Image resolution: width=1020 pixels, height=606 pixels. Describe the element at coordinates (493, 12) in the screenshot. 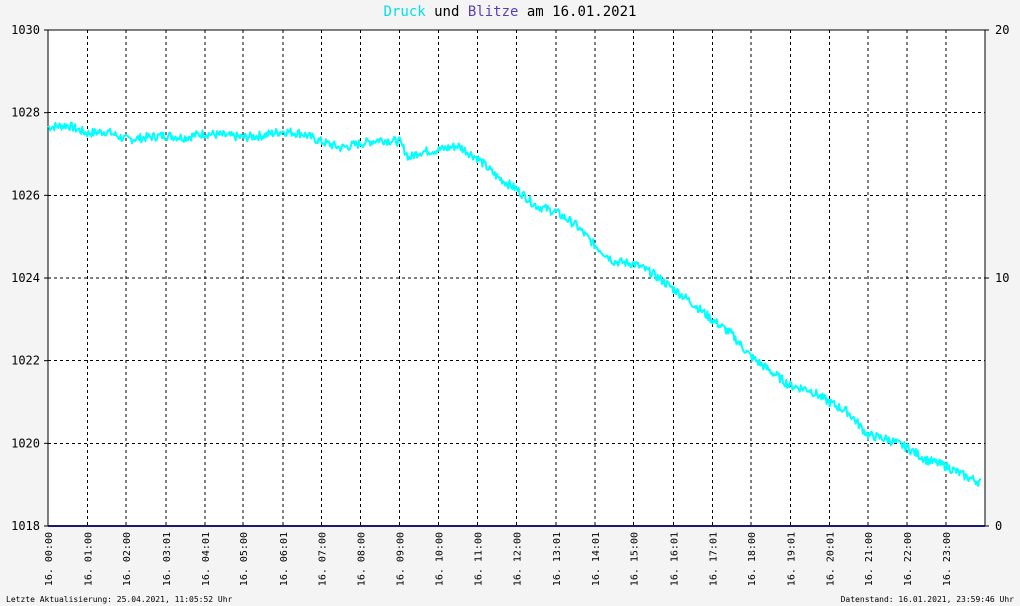

I see `title-blitze: Blitze` at that location.